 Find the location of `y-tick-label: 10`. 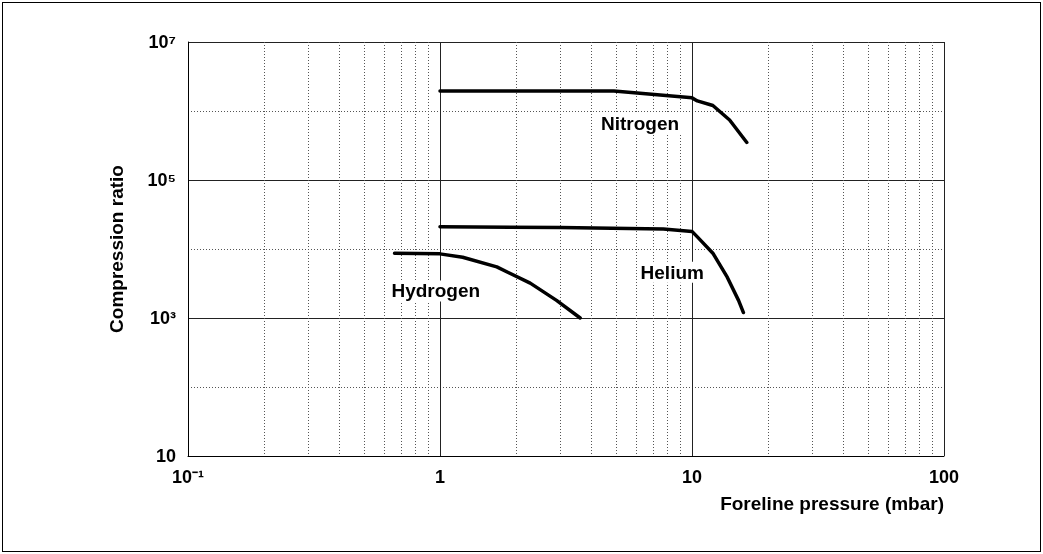

y-tick-label: 10 is located at coordinates (165, 456).